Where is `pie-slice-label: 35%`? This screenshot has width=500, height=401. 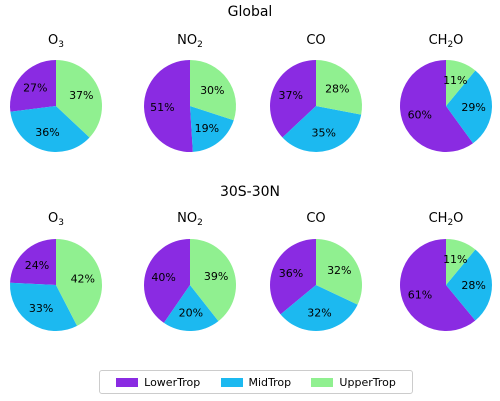
pie-slice-label: 35% is located at coordinates (323, 133).